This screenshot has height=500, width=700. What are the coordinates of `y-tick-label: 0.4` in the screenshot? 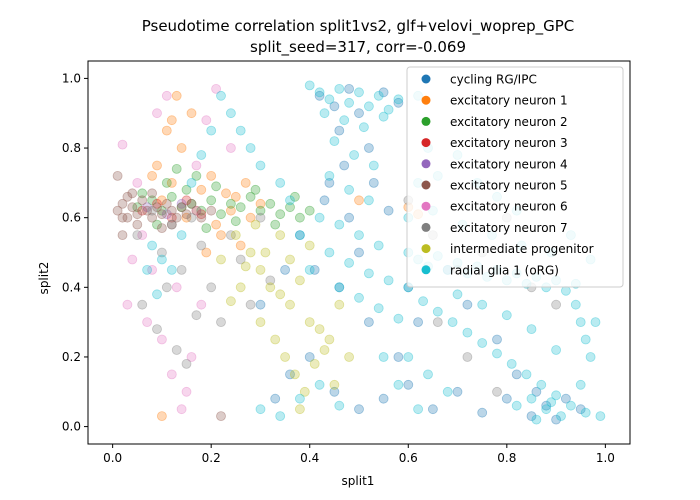 It's located at (71, 287).